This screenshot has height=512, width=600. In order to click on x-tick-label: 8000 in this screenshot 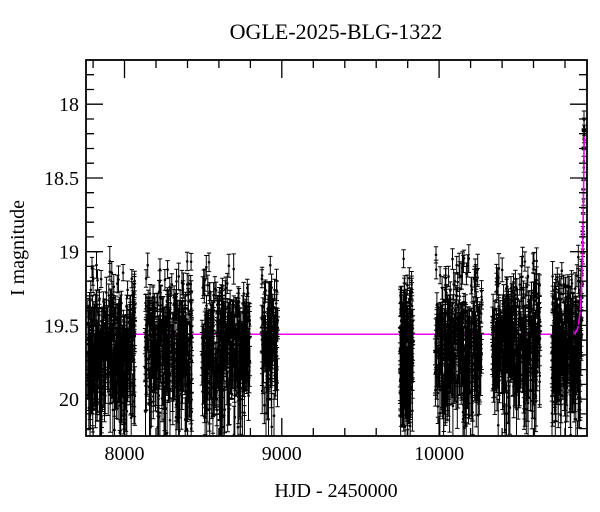, I will do `click(125, 454)`.